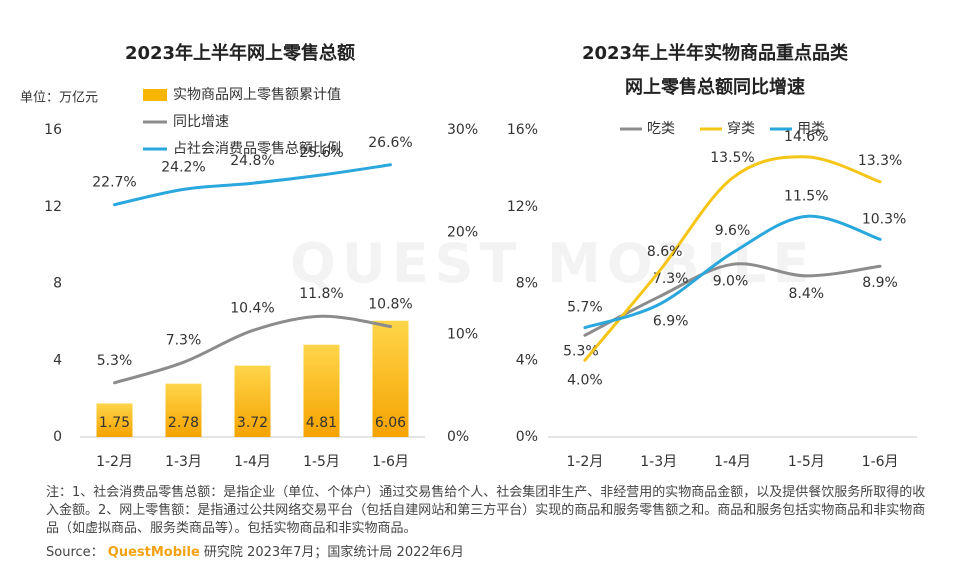  What do you see at coordinates (53, 130) in the screenshot?
I see `left-y-tick: 16` at bounding box center [53, 130].